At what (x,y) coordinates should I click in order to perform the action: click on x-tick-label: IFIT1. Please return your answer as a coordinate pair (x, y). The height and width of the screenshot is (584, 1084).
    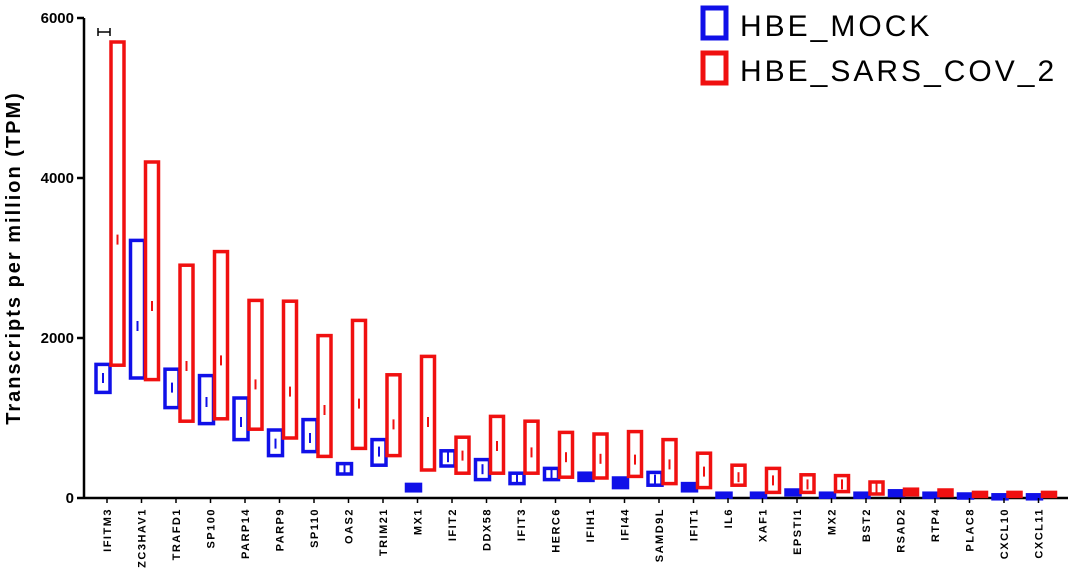
    Looking at the image, I should click on (695, 524).